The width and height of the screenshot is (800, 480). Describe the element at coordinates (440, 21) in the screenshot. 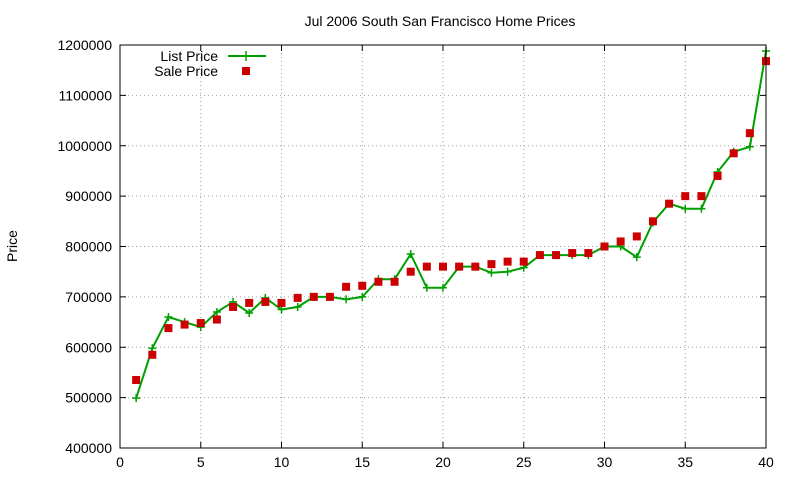

I see `chart-title: Jul 2006 South San Francisco Home Prices` at that location.